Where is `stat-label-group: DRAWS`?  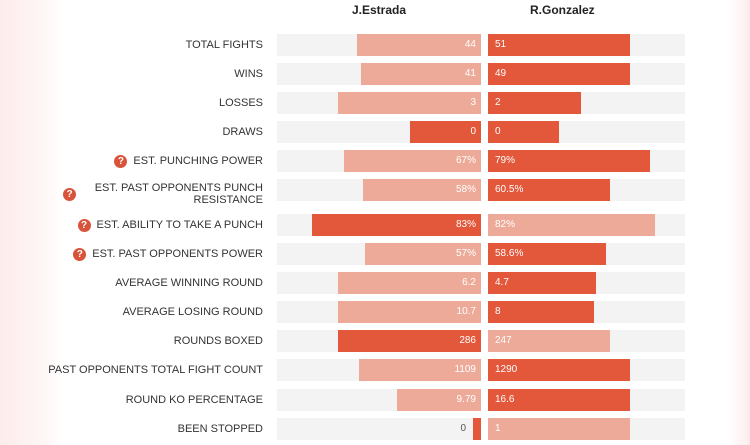
stat-label-group: DRAWS is located at coordinates (242, 132).